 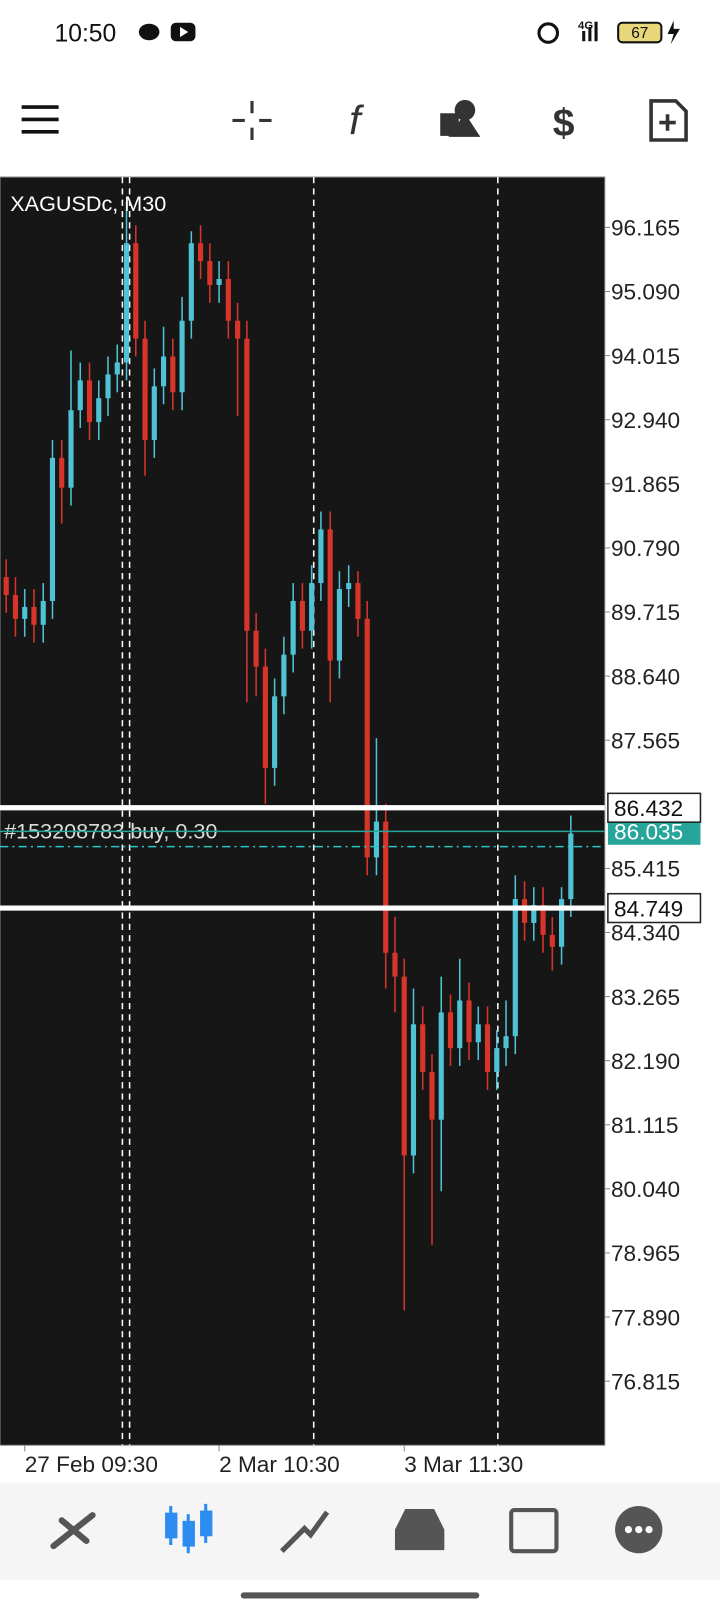 I want to click on y-tick-label: 77.890, so click(x=645, y=1317).